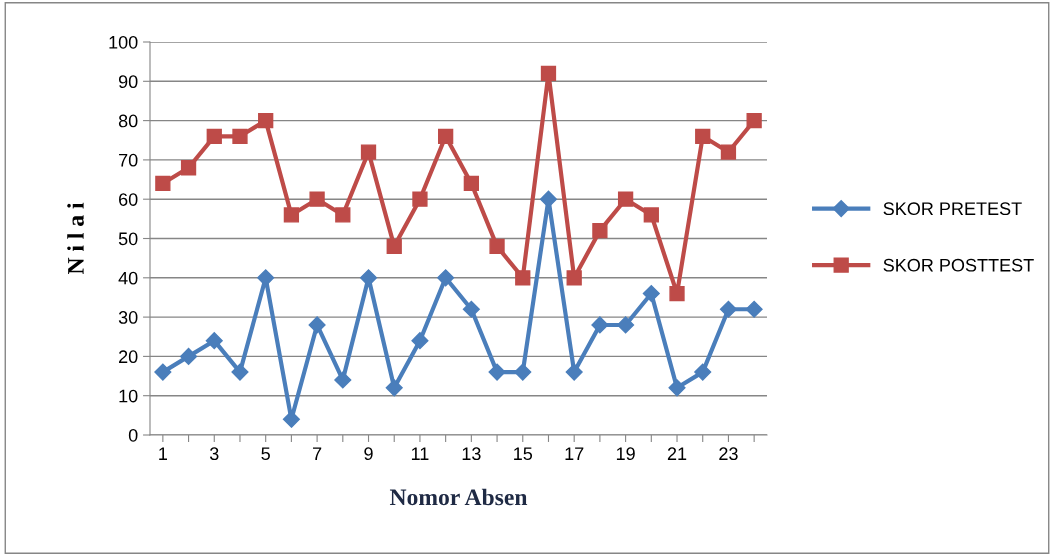 The width and height of the screenshot is (1054, 556). I want to click on legend-label: SKOR PRETEST, so click(952, 209).